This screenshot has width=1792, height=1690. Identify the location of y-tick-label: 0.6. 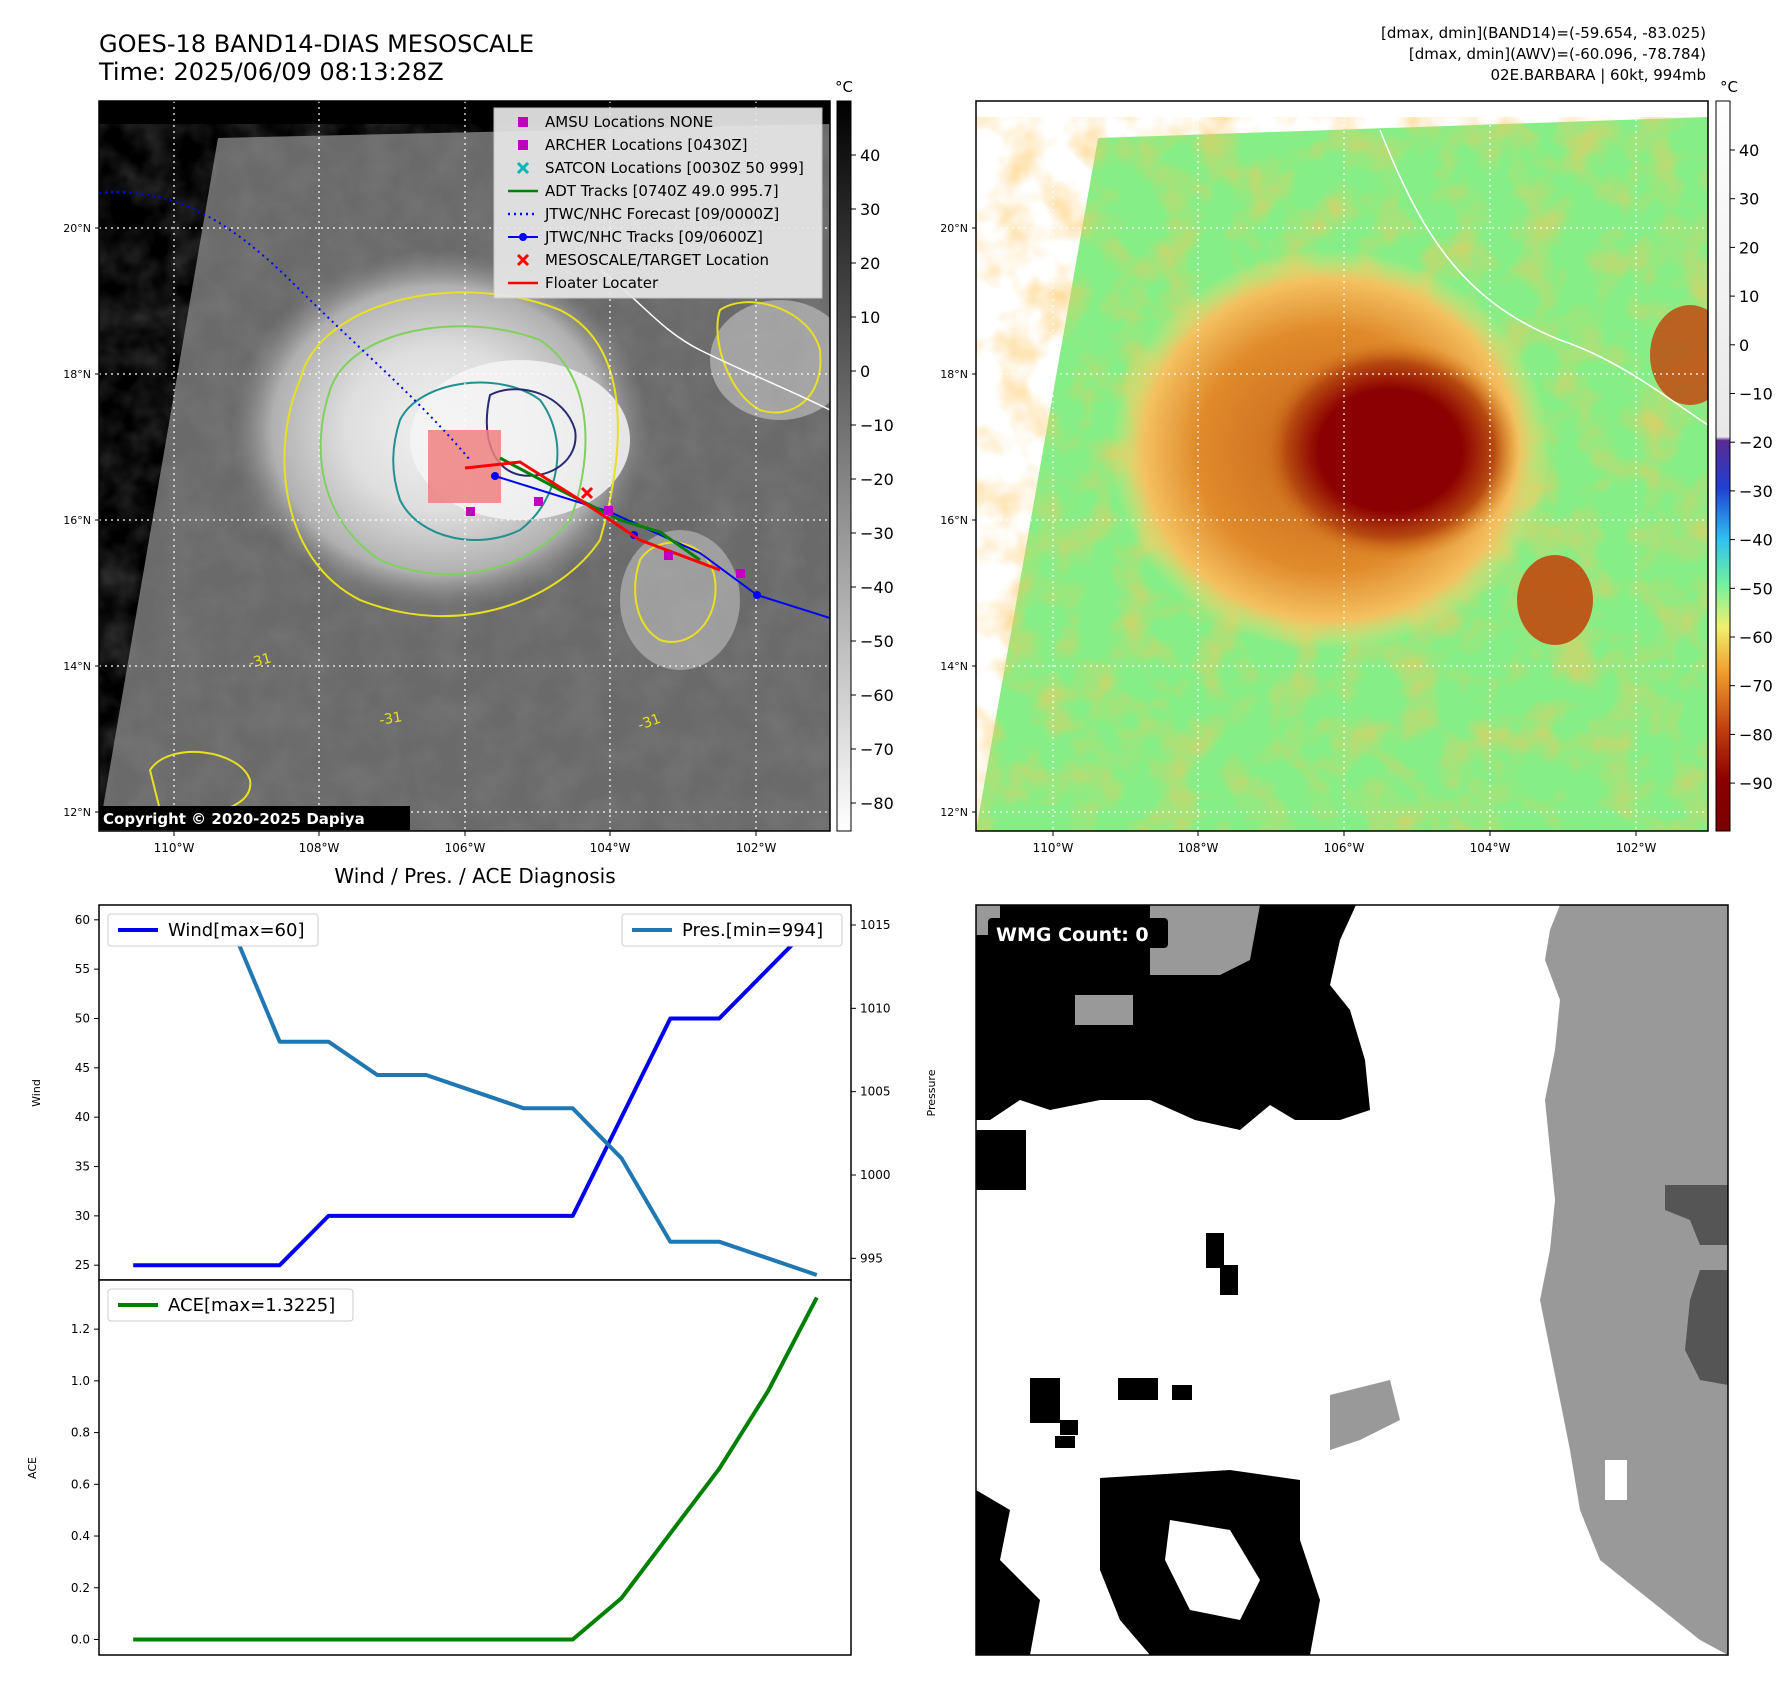
(80, 1484).